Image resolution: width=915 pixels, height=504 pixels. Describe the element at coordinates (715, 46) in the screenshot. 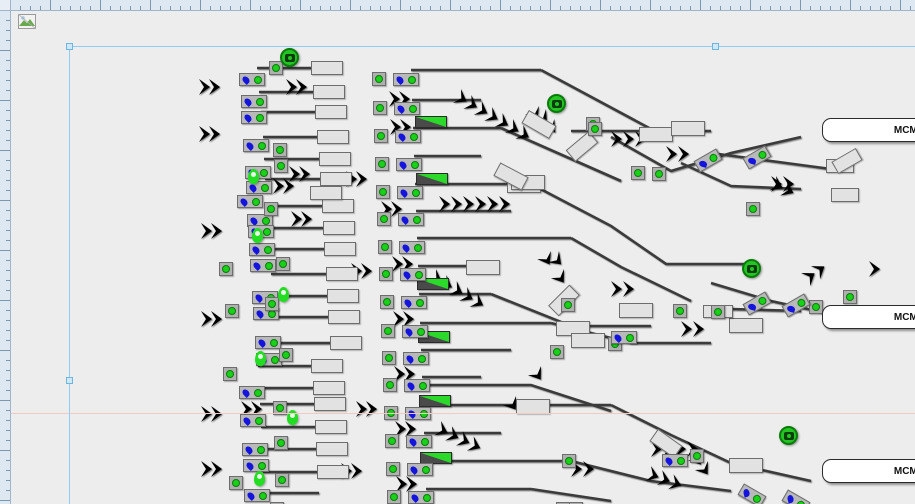

I see `selection-handle-top-center` at that location.